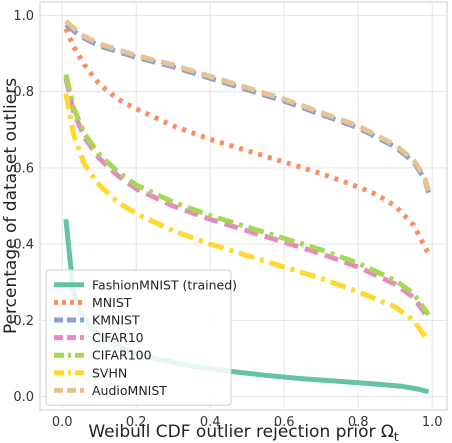  I want to click on legend-label: CIFAR100, so click(122, 355).